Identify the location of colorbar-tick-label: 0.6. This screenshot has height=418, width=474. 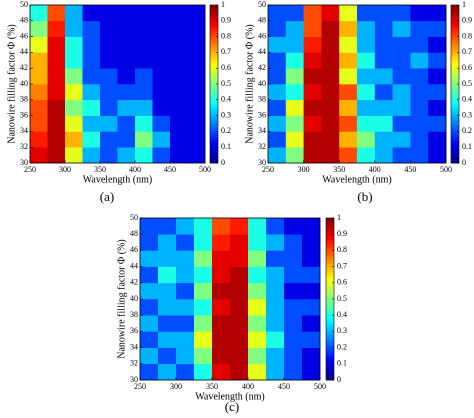
(342, 282).